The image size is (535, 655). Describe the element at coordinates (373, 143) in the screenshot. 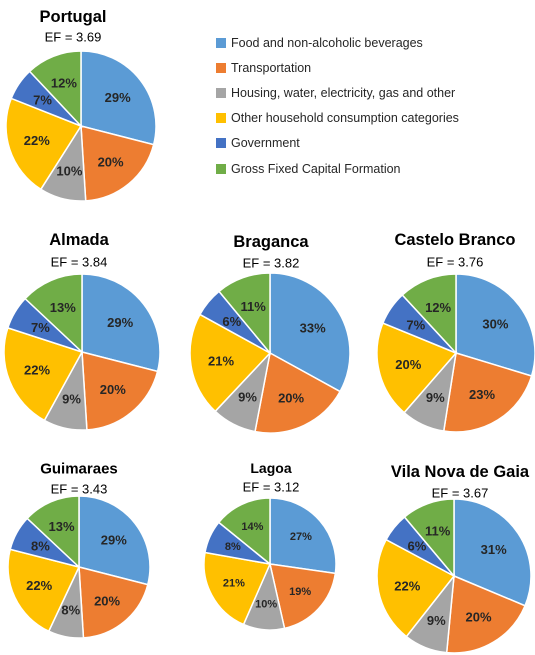

I see `legend-item-government: Government` at that location.